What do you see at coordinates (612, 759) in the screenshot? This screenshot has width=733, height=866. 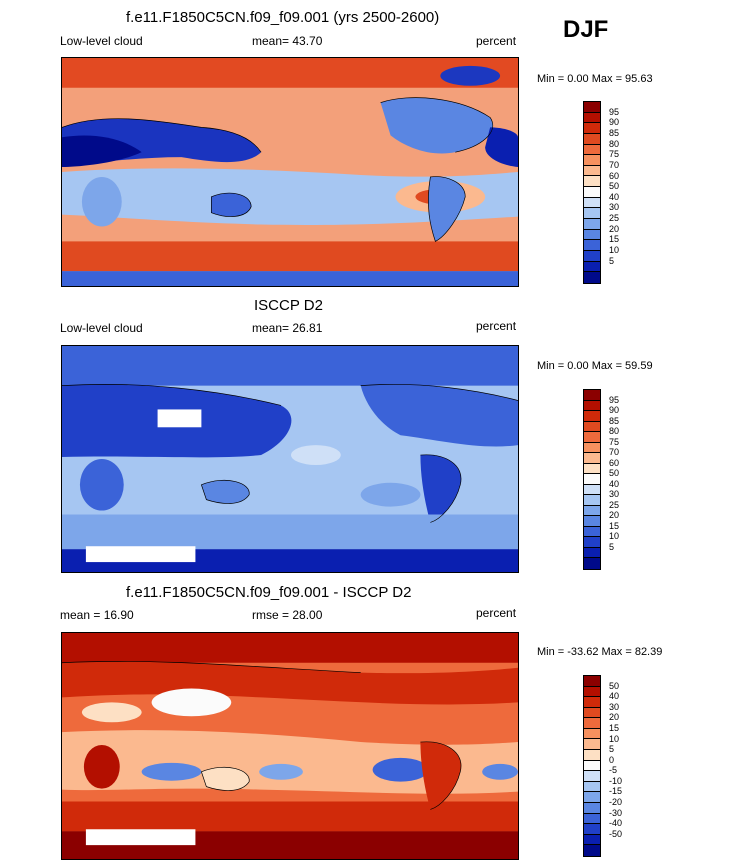 I see `colorbar-tick-label: 0` at bounding box center [612, 759].